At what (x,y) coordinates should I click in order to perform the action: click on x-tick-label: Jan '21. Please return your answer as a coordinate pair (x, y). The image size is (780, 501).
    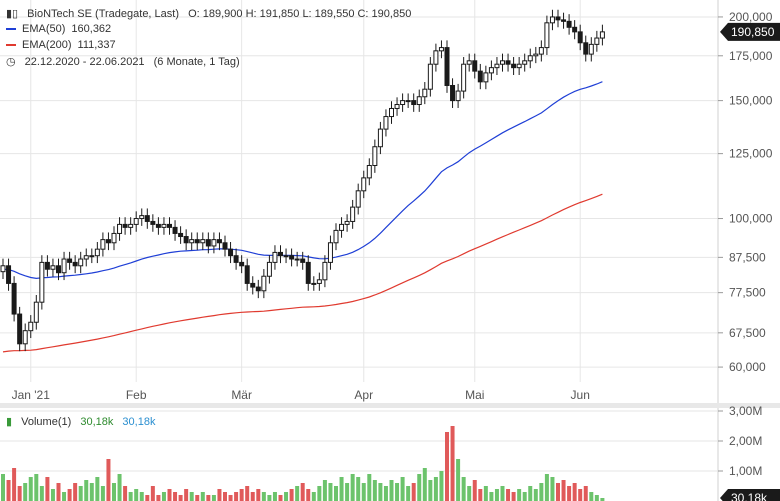
    Looking at the image, I should click on (31, 395).